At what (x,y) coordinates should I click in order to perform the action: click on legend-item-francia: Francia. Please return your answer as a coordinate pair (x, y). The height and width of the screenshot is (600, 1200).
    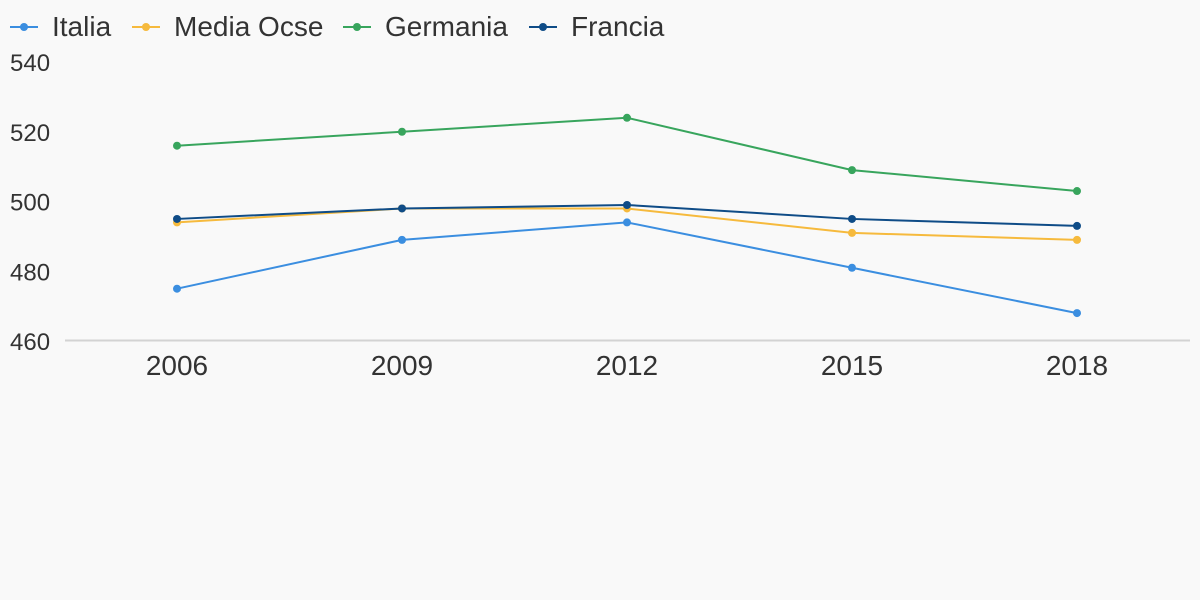
    Looking at the image, I should click on (597, 26).